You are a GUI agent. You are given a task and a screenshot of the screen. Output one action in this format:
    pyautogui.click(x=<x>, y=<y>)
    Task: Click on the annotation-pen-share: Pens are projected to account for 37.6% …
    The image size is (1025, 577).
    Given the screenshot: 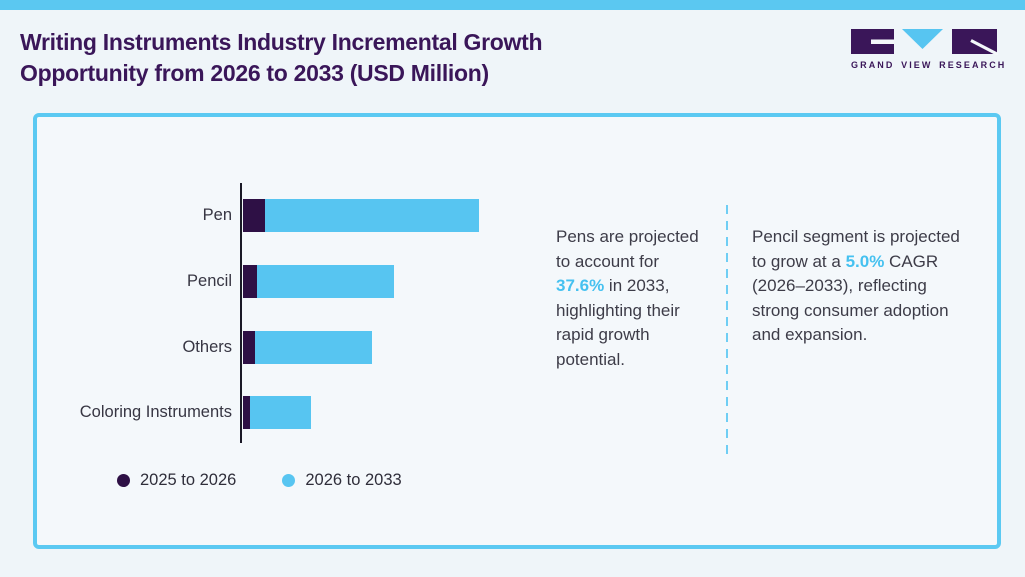 What is the action you would take?
    pyautogui.click(x=632, y=298)
    